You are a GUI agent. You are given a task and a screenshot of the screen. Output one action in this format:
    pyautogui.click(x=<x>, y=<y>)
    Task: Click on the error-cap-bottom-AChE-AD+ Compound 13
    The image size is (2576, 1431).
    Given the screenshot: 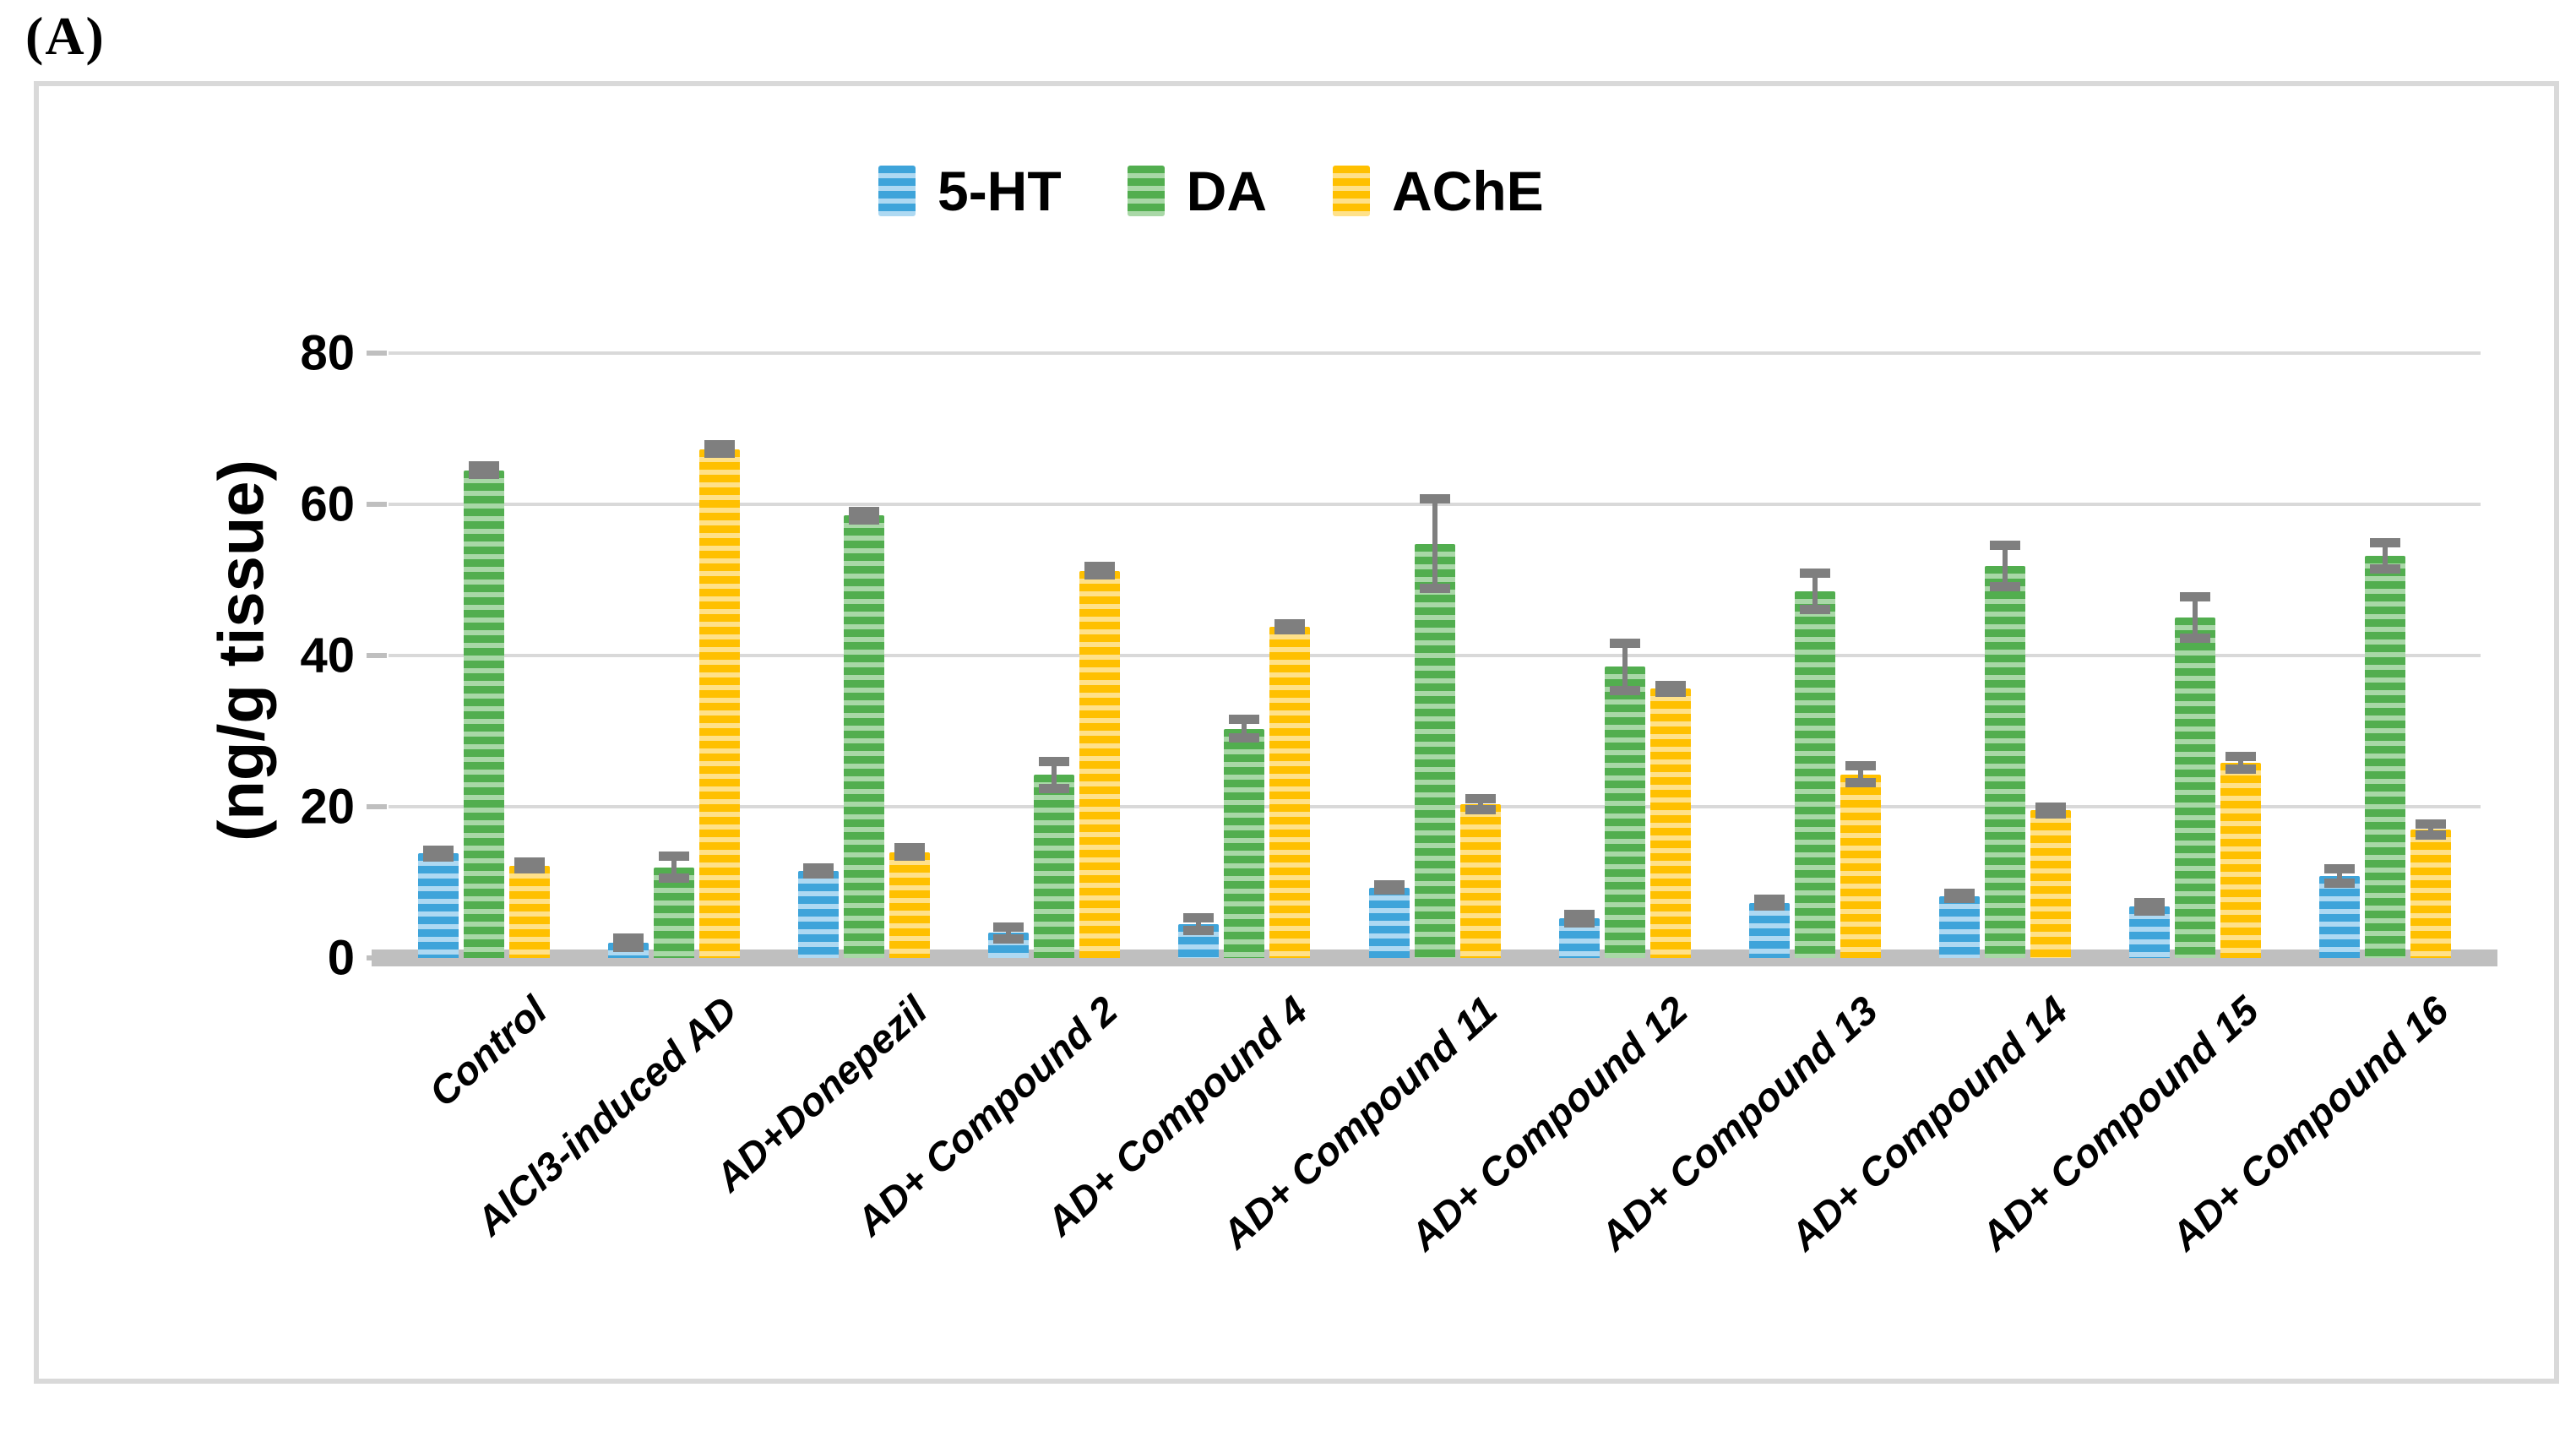 What is the action you would take?
    pyautogui.click(x=1860, y=783)
    